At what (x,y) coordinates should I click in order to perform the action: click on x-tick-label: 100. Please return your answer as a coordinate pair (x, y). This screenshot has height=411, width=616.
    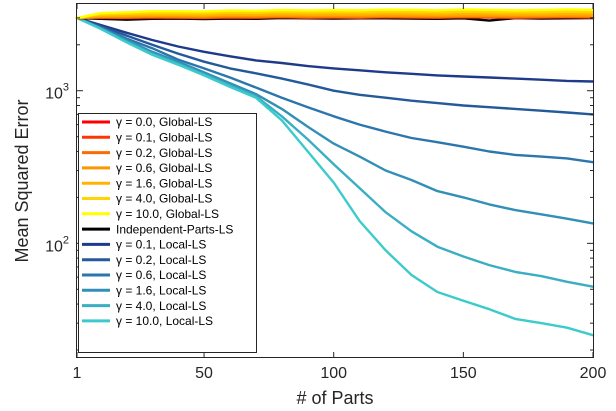
    Looking at the image, I should click on (333, 373).